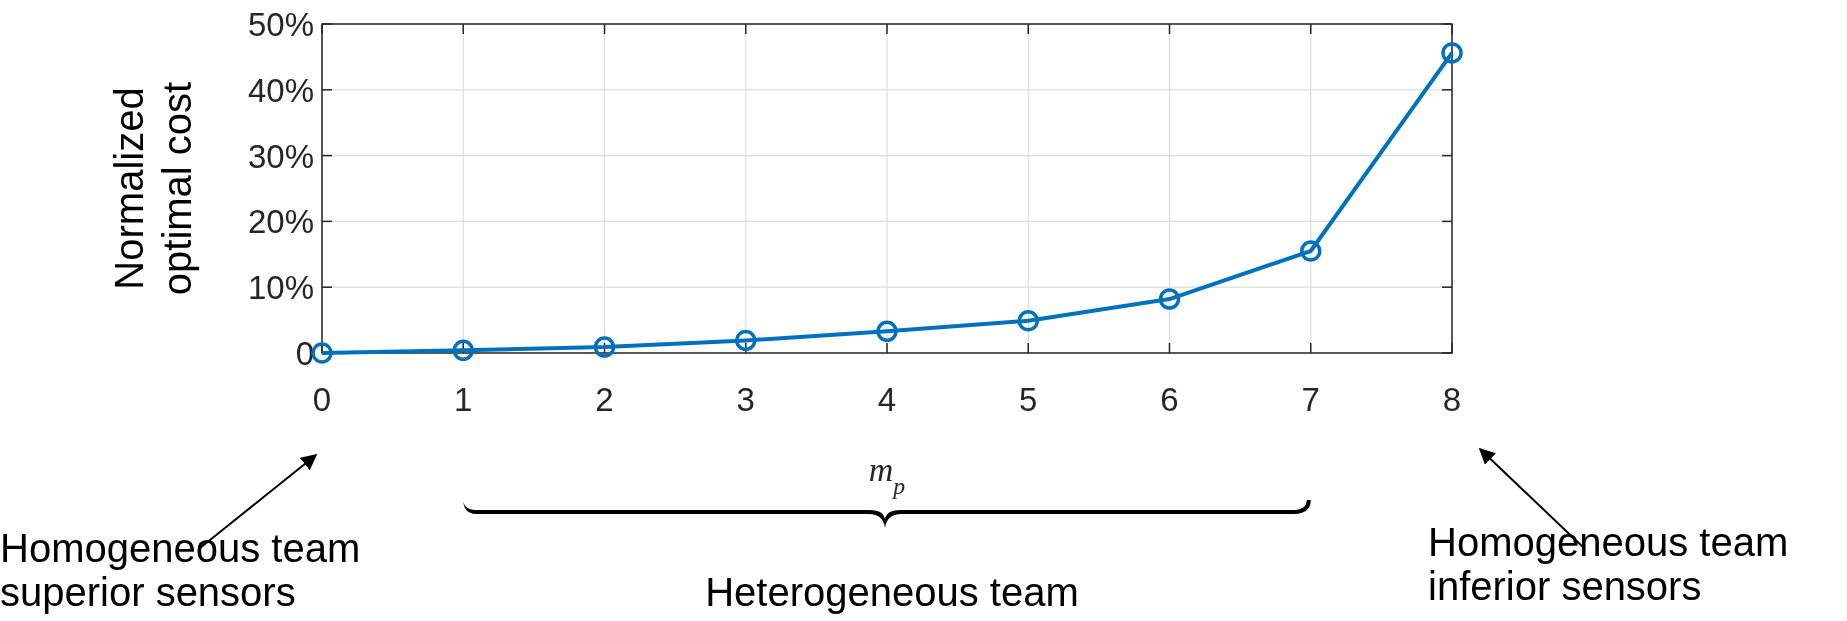  Describe the element at coordinates (153, 188) in the screenshot. I see `y-axis-title: Normalized optimal cost` at that location.